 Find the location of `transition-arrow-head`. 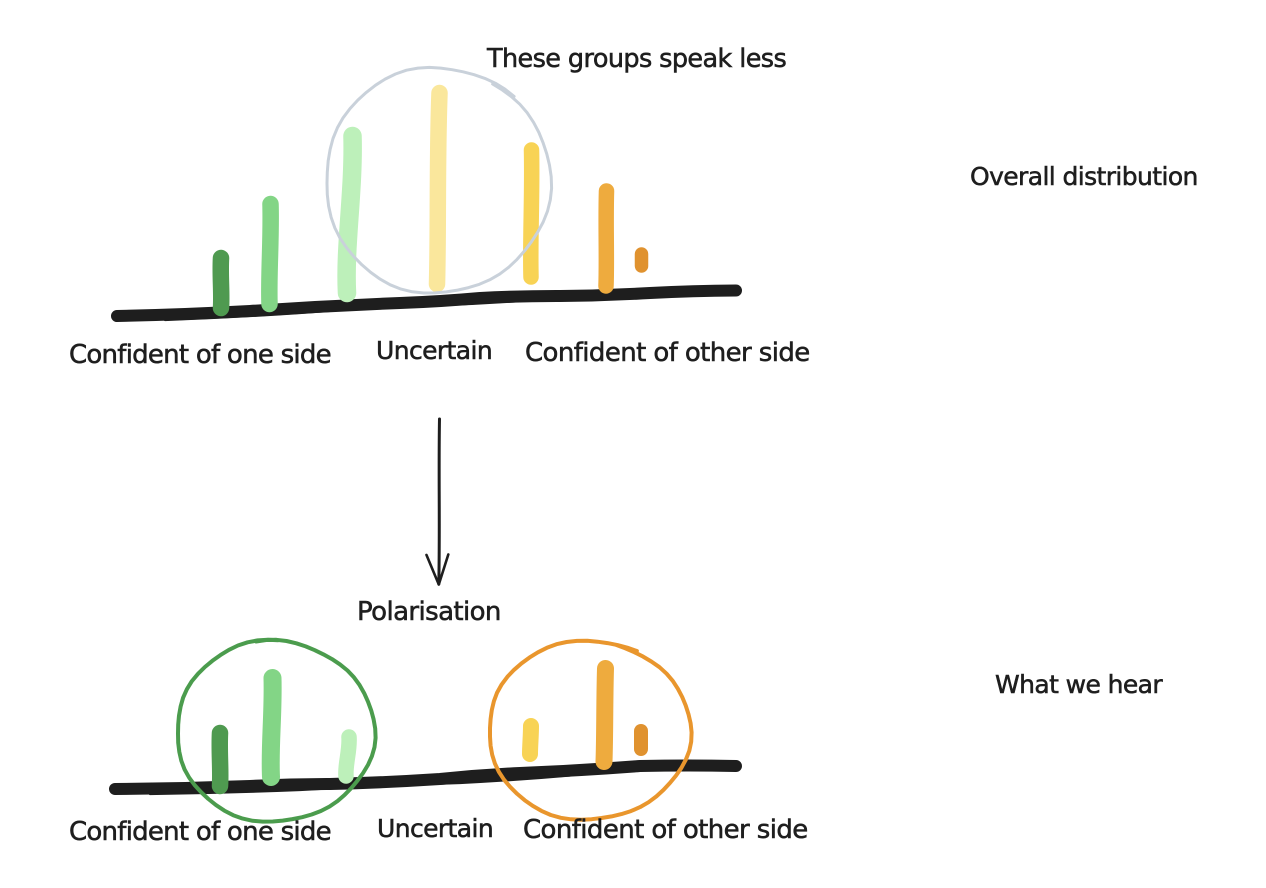

transition-arrow-head is located at coordinates (437, 569).